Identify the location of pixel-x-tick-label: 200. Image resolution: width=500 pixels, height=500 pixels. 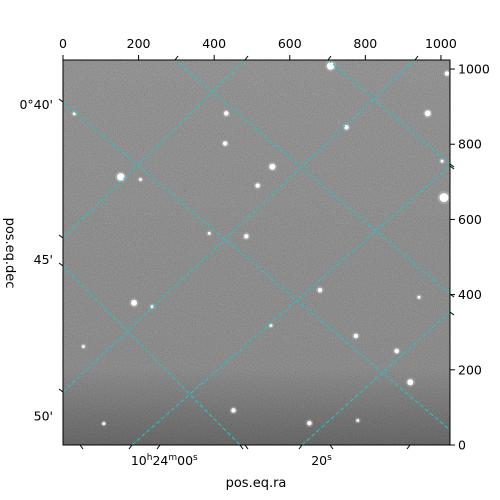
(139, 43).